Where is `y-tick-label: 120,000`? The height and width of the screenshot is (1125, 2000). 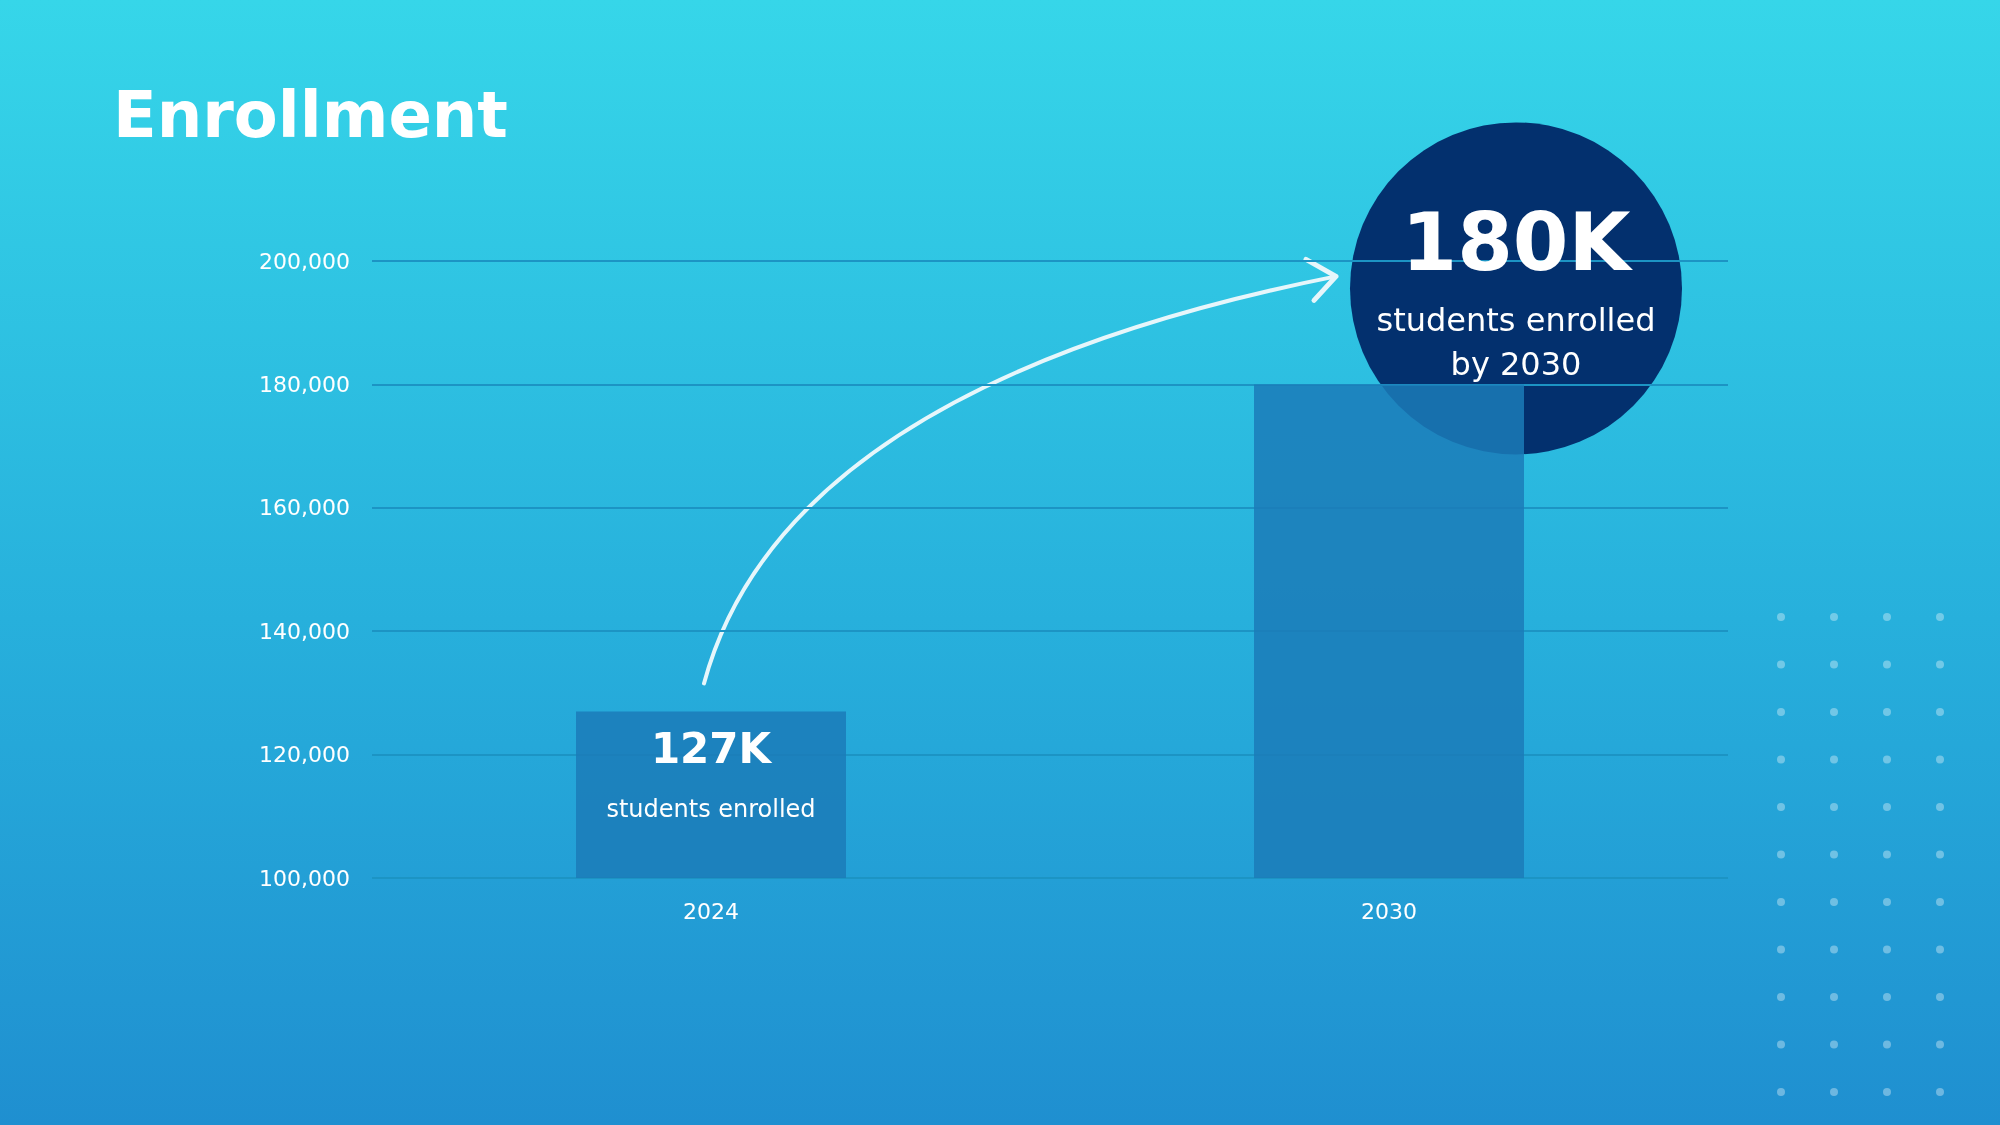 y-tick-label: 120,000 is located at coordinates (304, 755).